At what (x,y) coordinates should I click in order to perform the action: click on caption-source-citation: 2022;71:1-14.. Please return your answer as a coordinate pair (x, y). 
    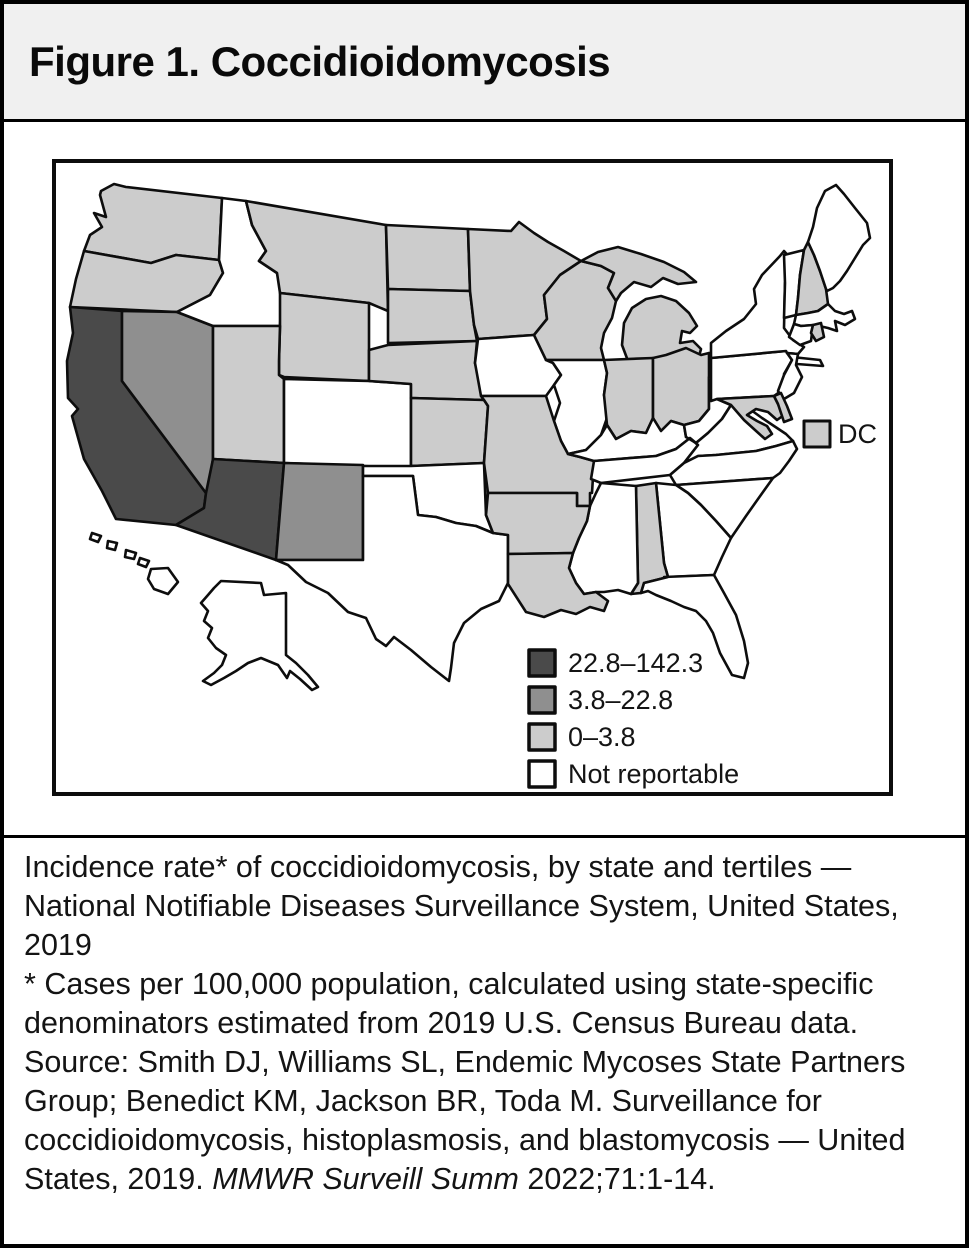
    Looking at the image, I should click on (617, 1179).